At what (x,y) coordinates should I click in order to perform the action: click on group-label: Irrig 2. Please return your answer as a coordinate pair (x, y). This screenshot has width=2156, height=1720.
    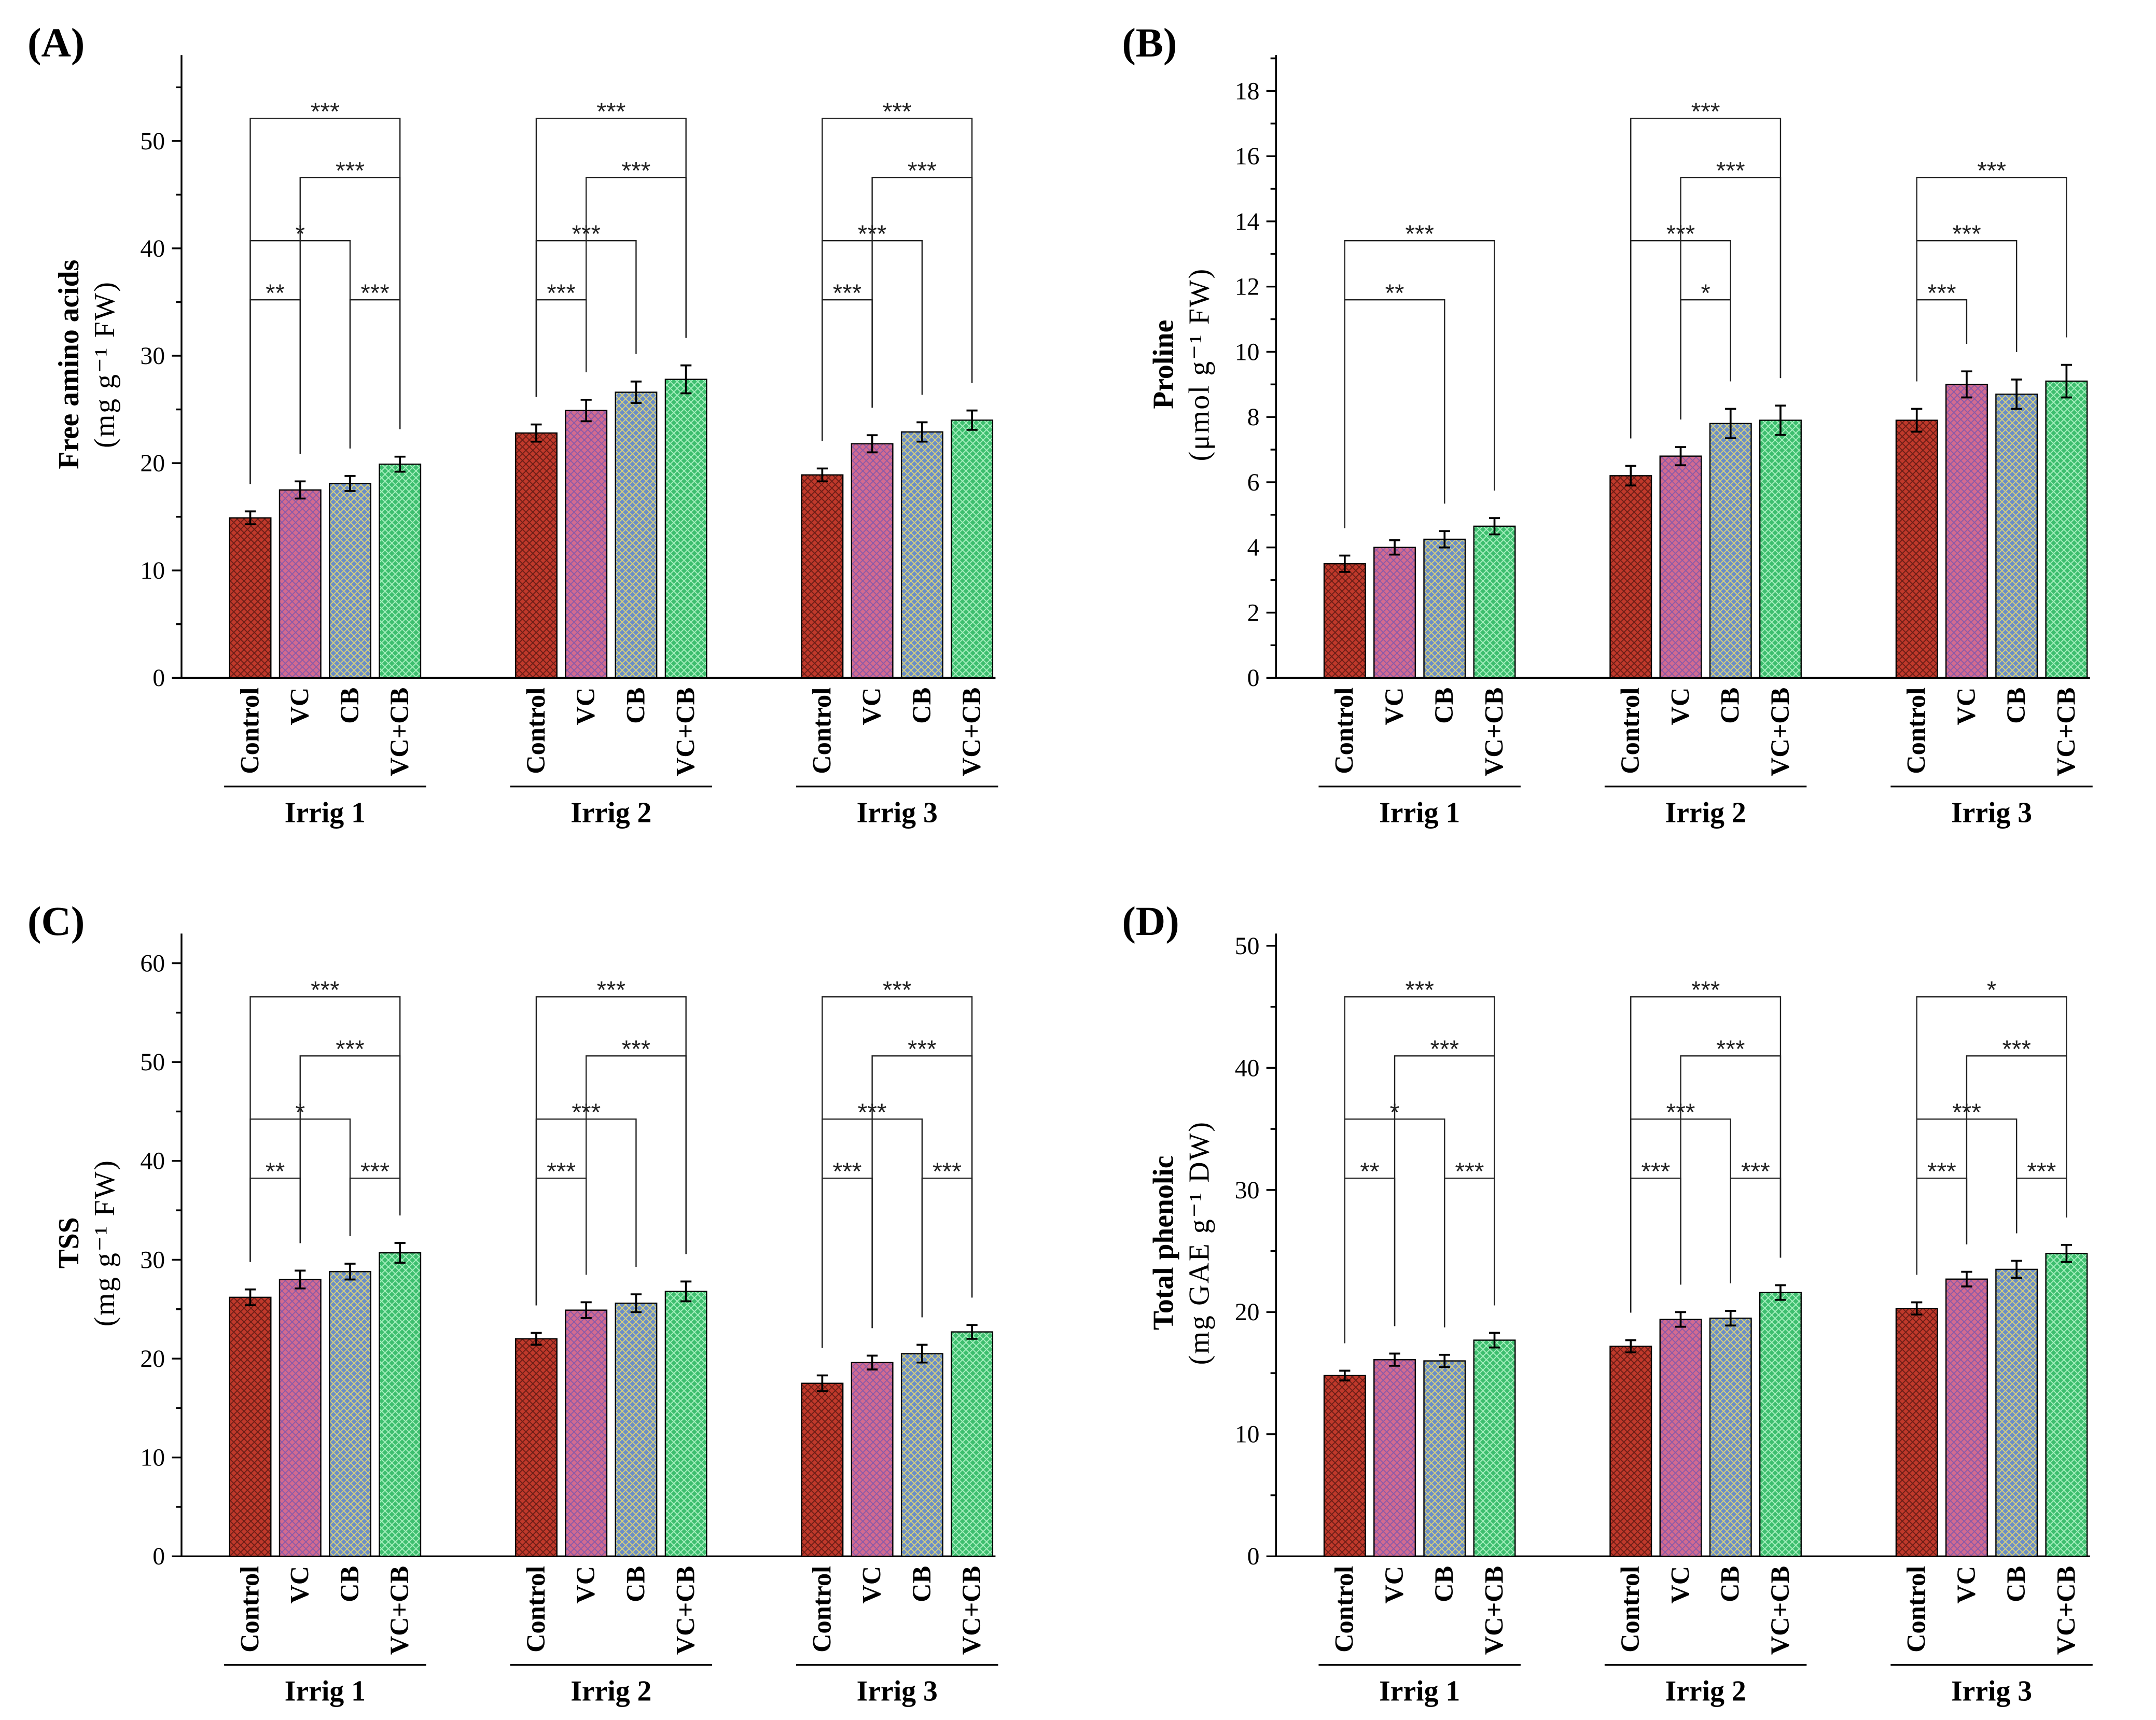
    Looking at the image, I should click on (1705, 1692).